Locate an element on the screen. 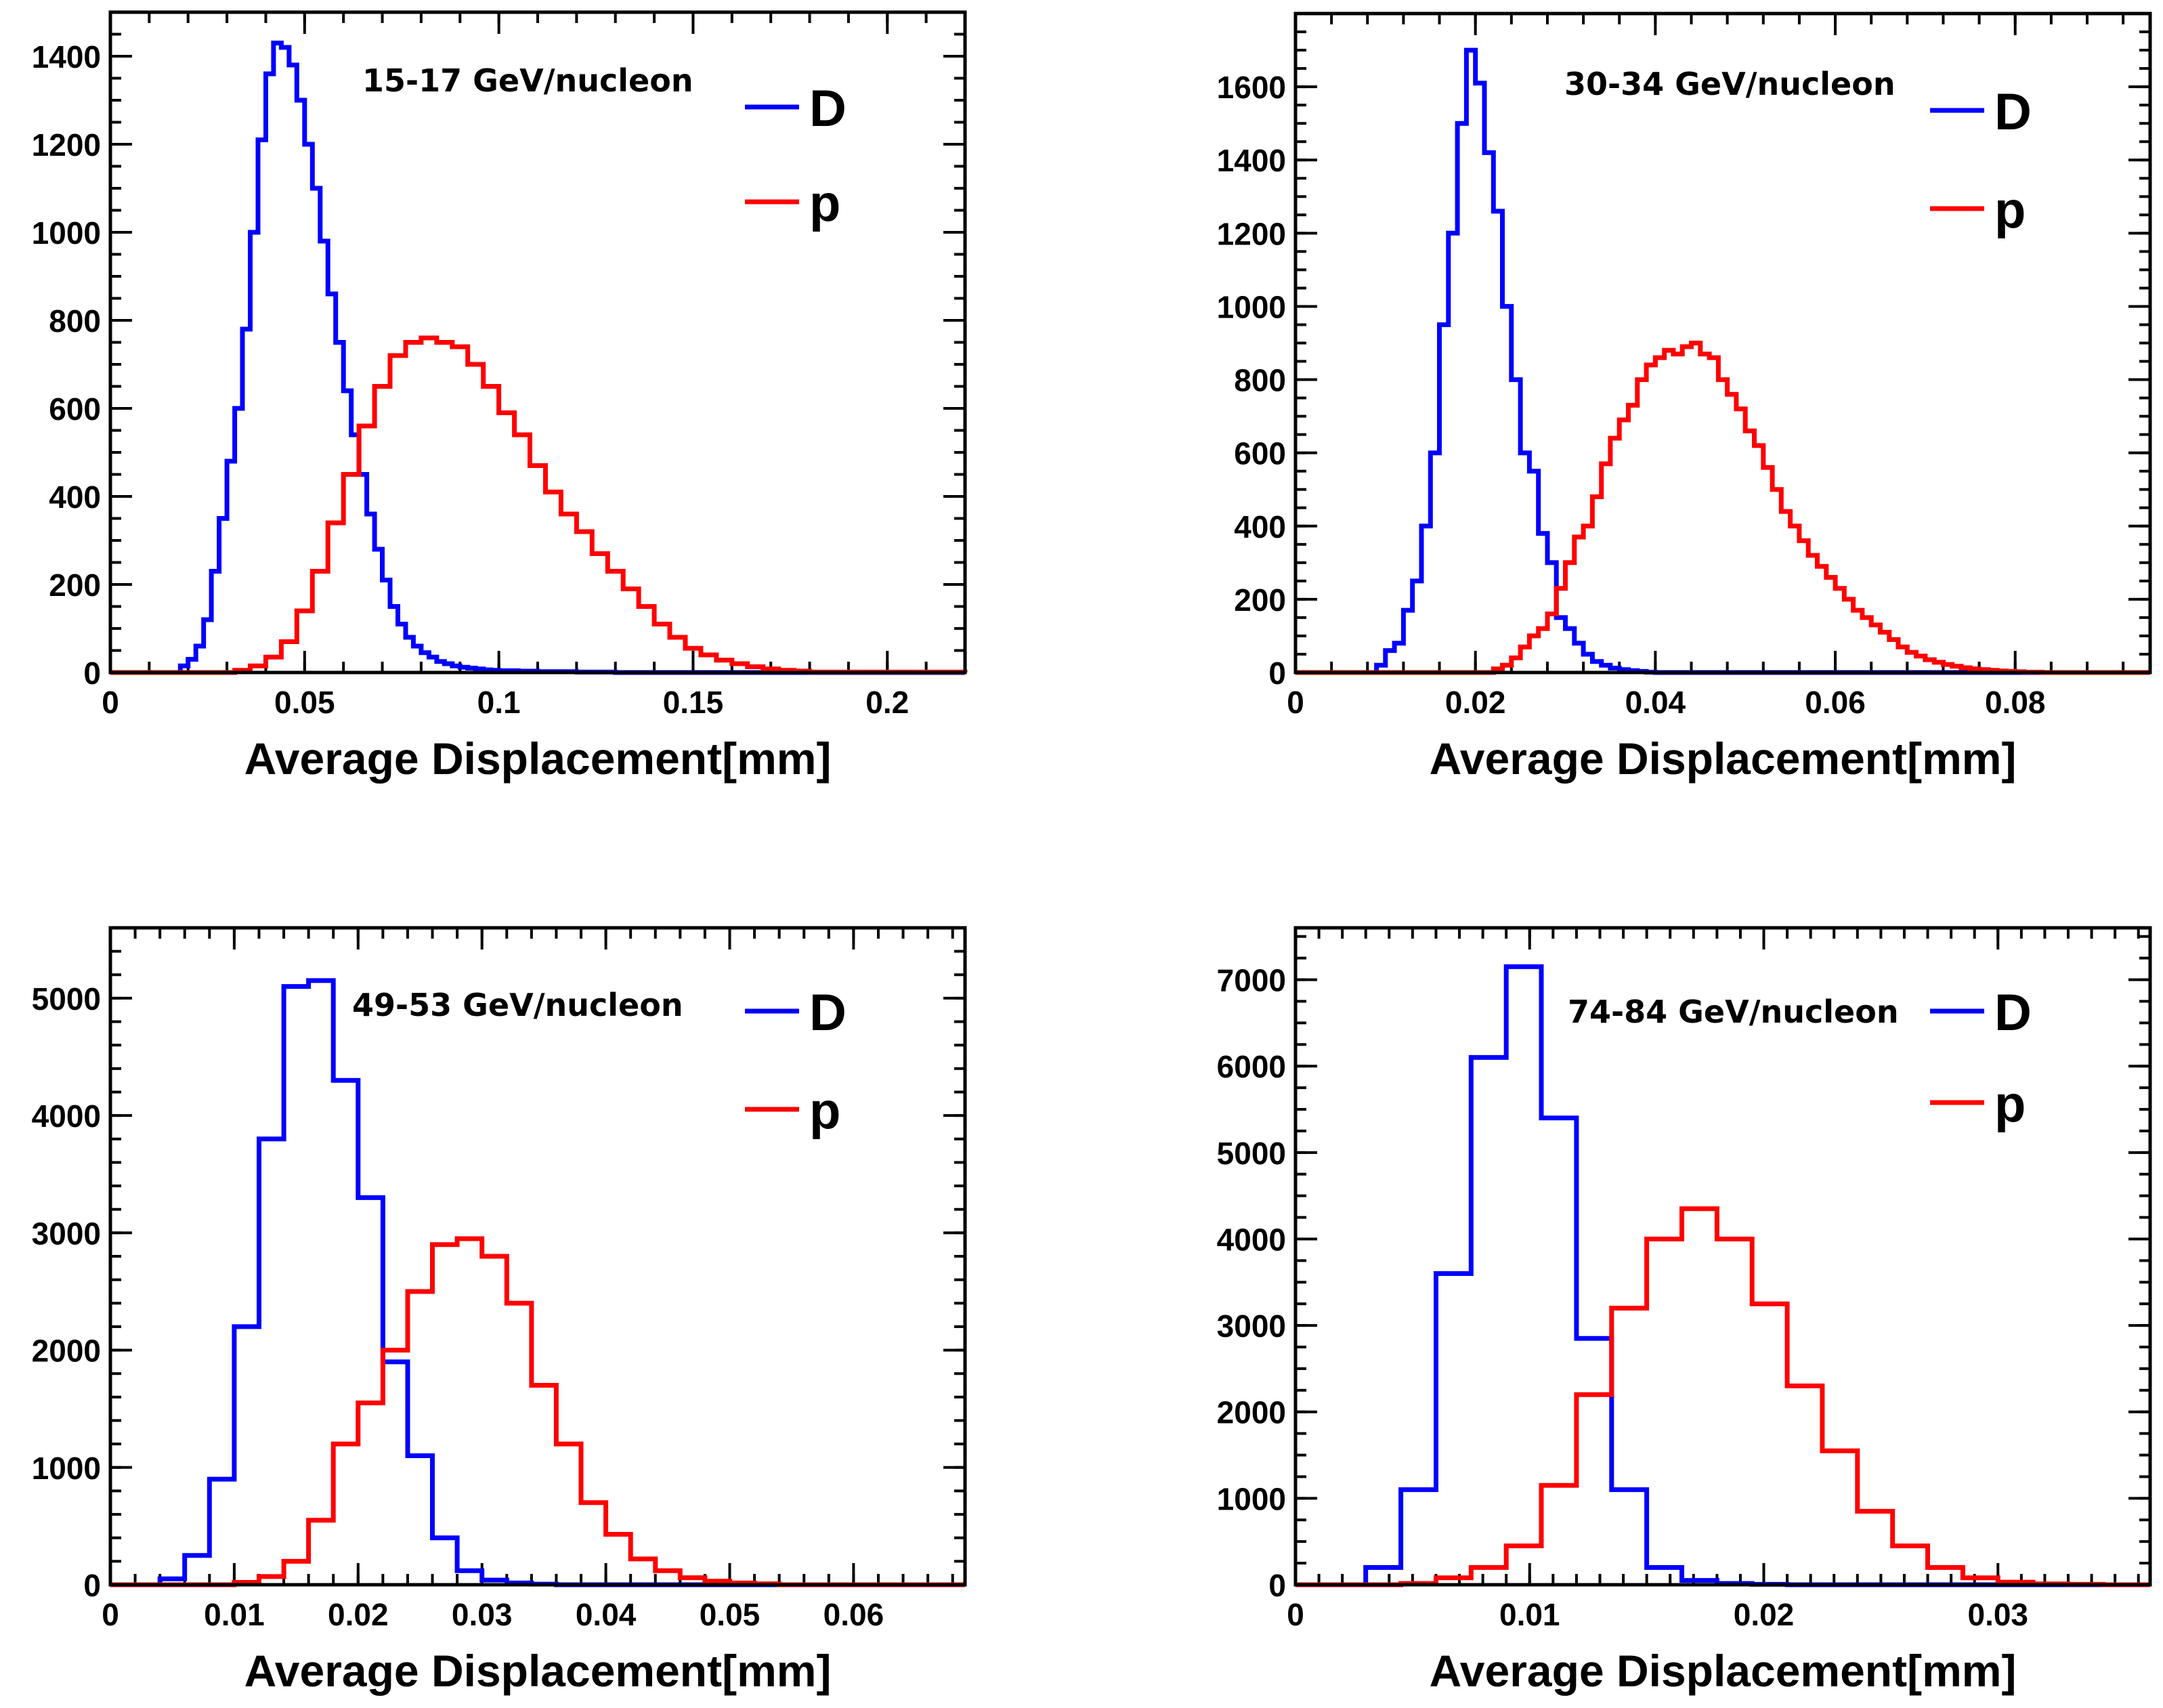  y-tick-label: 1600 is located at coordinates (1251, 87).